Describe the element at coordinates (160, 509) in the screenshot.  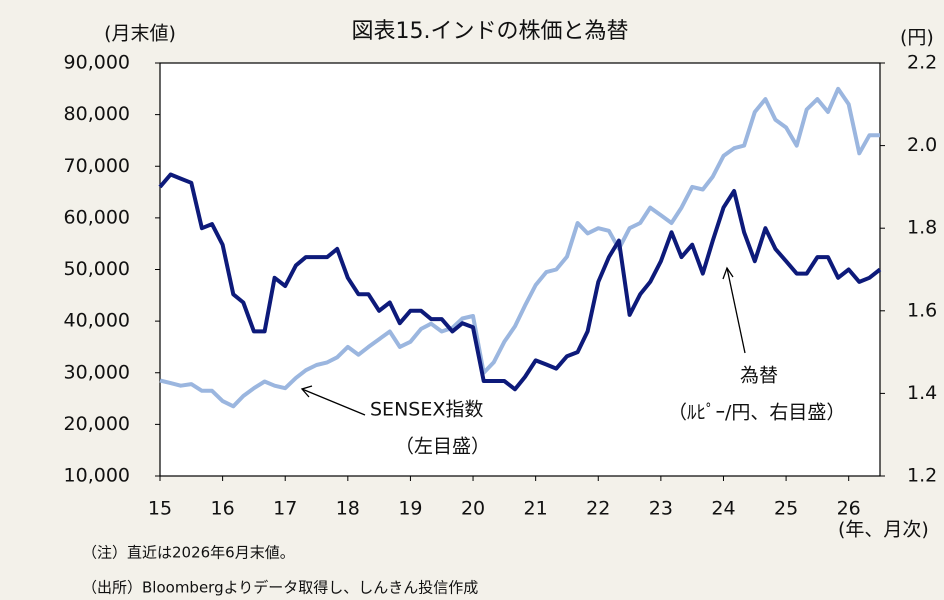
I see `x-tick-label: 15` at that location.